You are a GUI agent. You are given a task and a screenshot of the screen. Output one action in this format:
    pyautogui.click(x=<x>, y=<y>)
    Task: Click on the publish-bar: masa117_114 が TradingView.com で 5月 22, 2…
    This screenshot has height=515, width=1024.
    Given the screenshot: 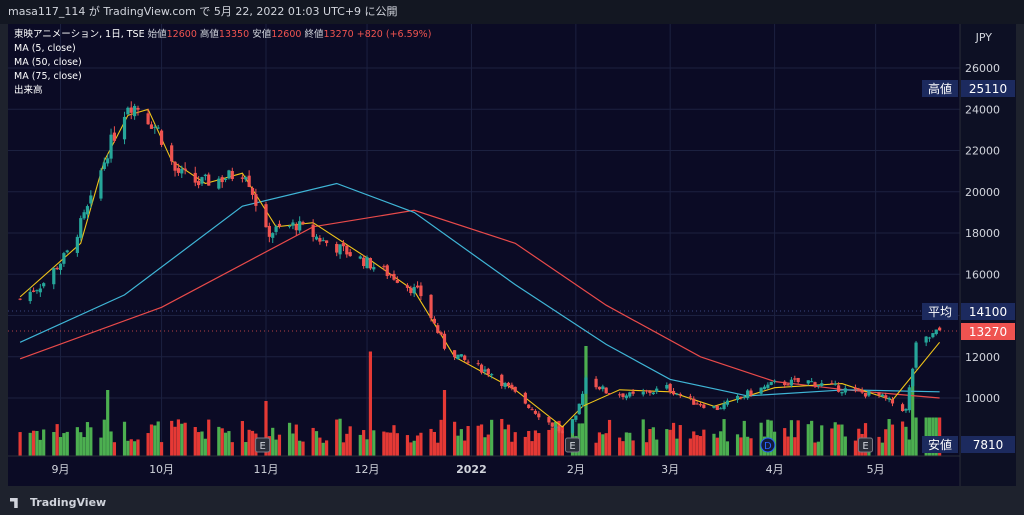 What is the action you would take?
    pyautogui.click(x=512, y=12)
    